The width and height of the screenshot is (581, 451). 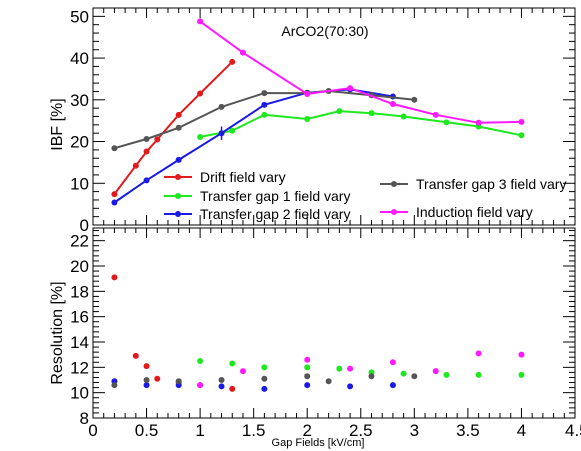 I want to click on x-axis-title: Gap Fields [kV/cm], so click(x=318, y=443).